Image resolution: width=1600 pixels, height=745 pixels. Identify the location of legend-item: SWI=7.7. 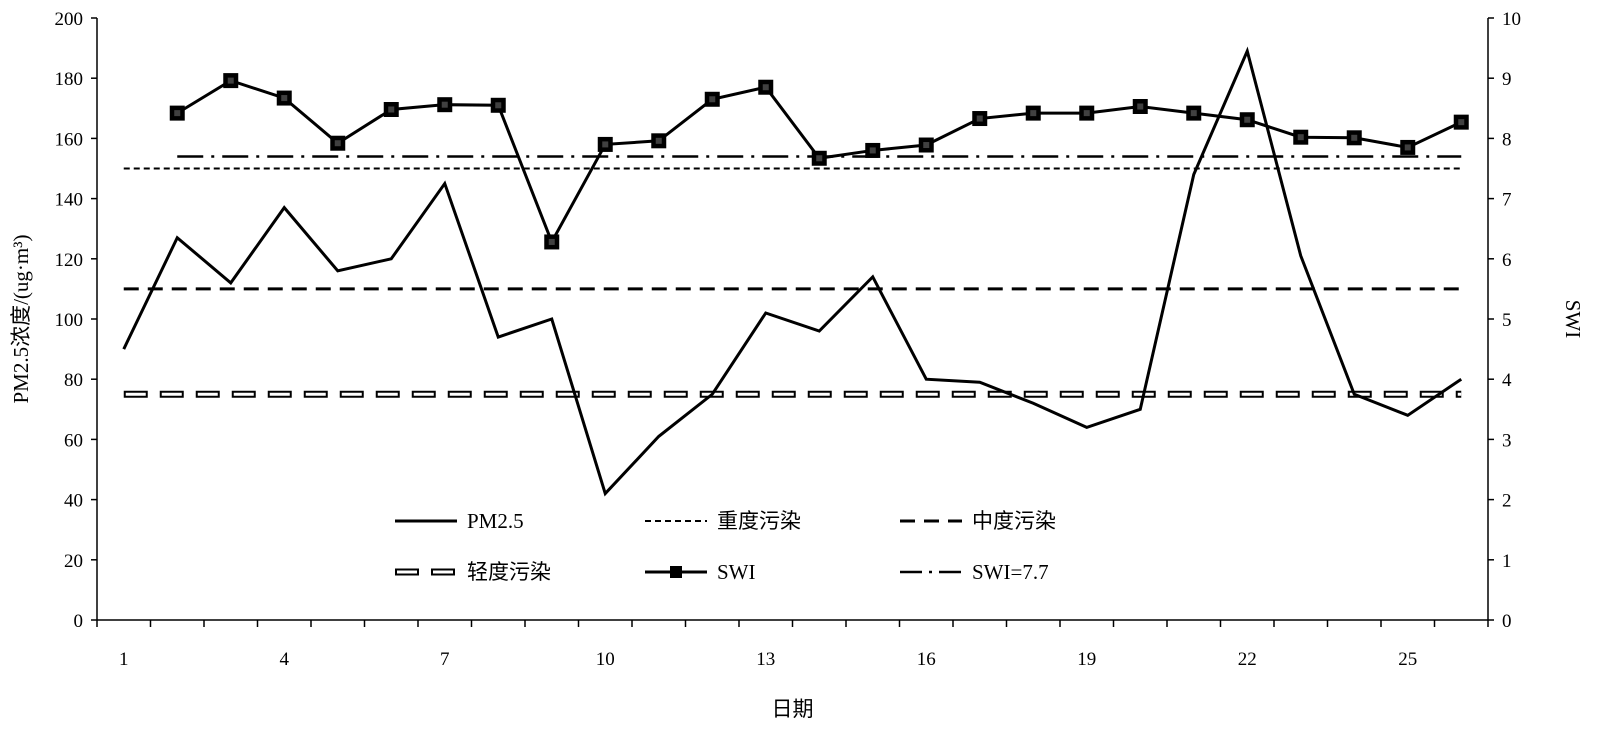
(974, 572).